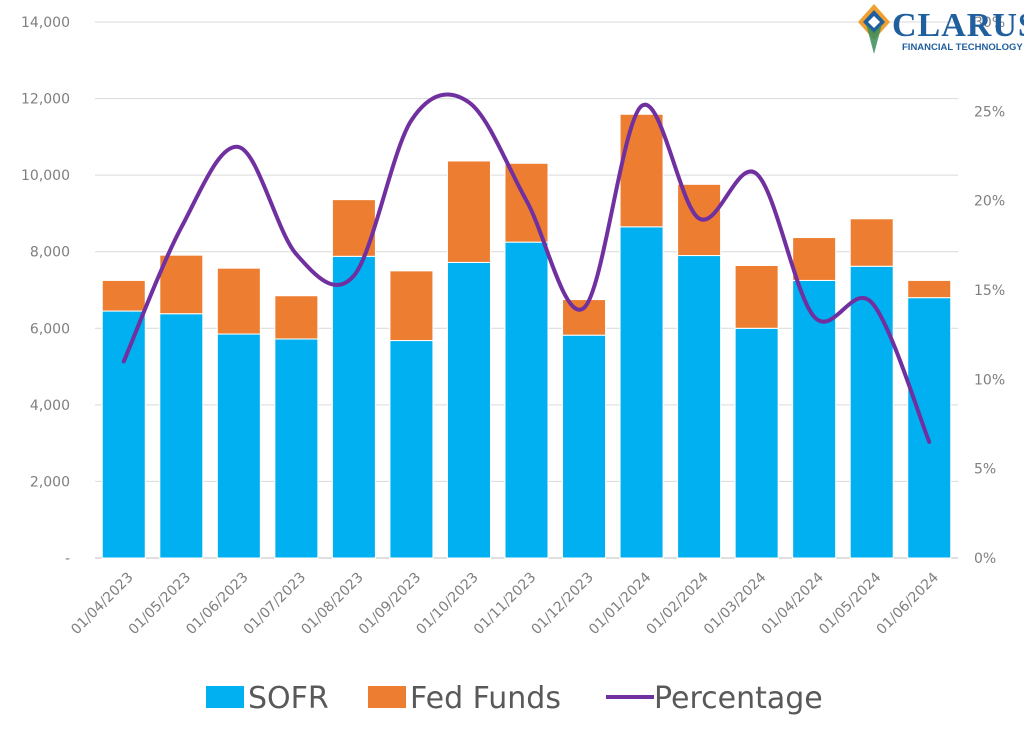  I want to click on right-tick-label: 10%, so click(989, 380).